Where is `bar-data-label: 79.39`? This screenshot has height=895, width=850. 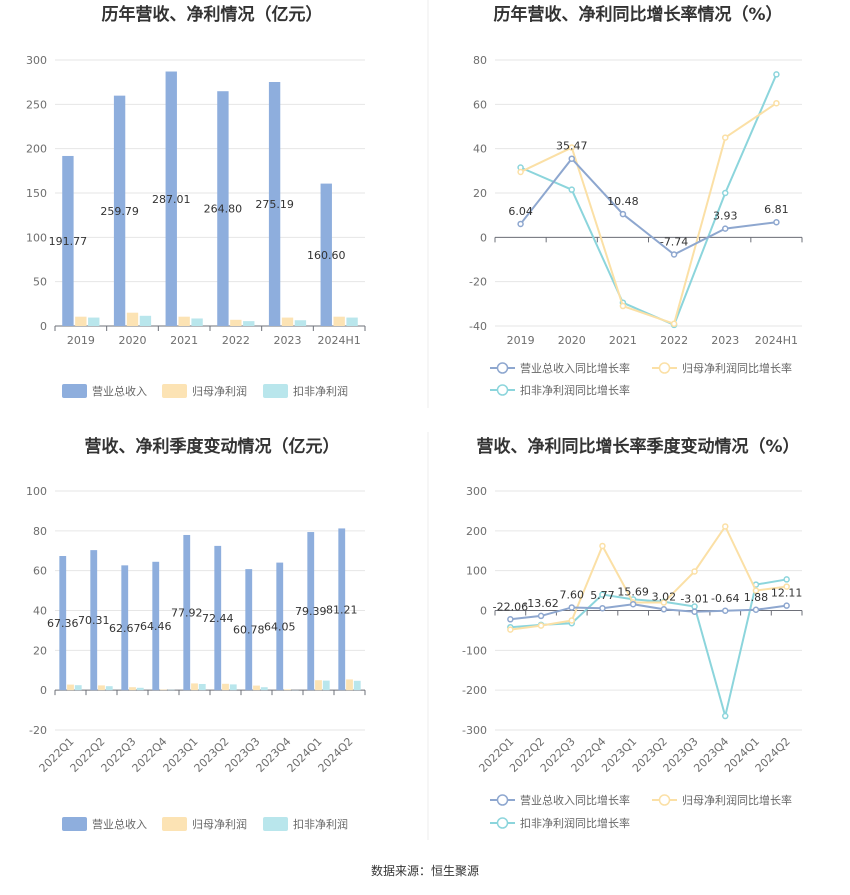
bar-data-label: 79.39 is located at coordinates (311, 611).